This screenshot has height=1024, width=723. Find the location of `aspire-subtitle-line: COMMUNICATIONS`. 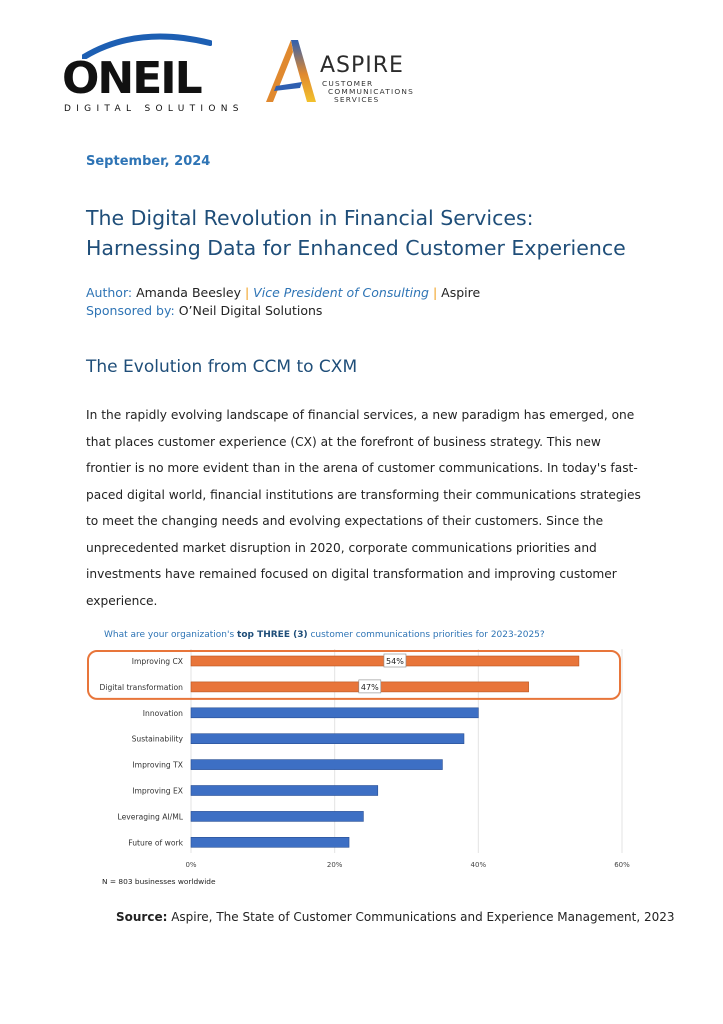

aspire-subtitle-line: COMMUNICATIONS is located at coordinates (371, 91).